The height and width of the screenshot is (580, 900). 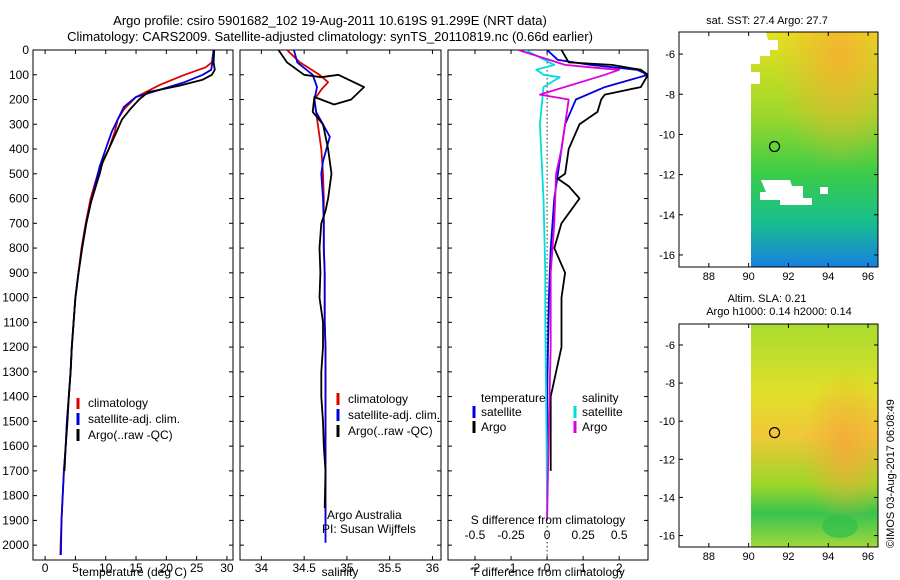 I want to click on series-line-satellite-adj-clim-, so click(x=312, y=296).